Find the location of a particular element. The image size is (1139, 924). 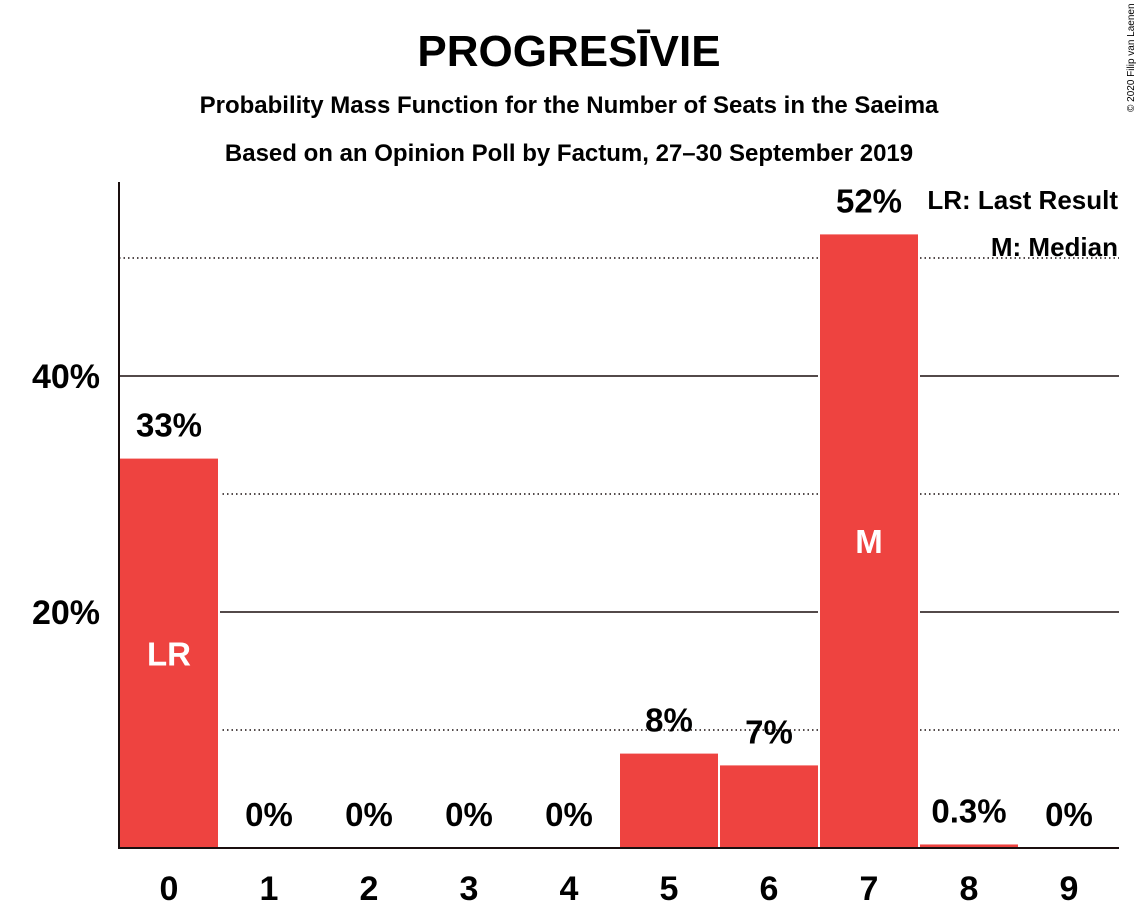

x-tick-label: 6 is located at coordinates (769, 889).